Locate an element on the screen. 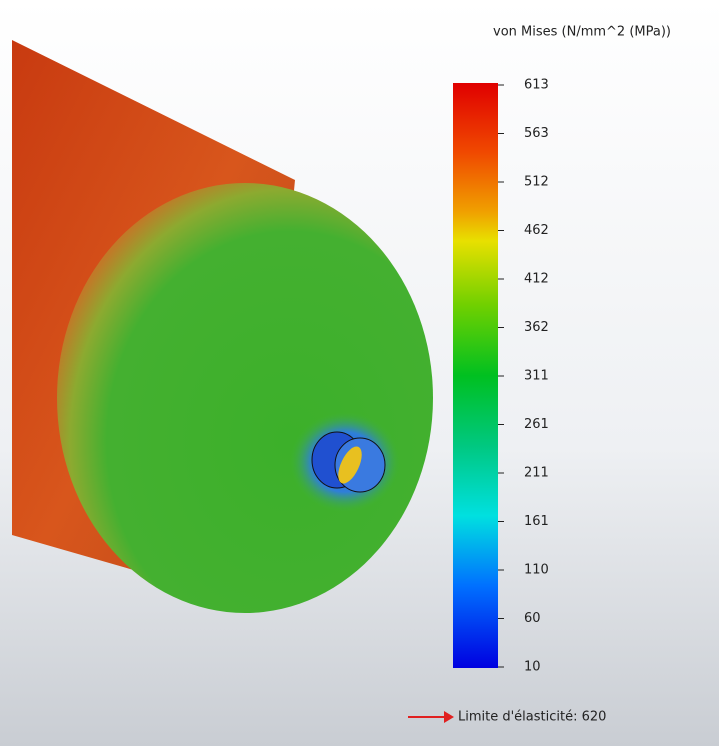  tick-label: 563 is located at coordinates (536, 133).